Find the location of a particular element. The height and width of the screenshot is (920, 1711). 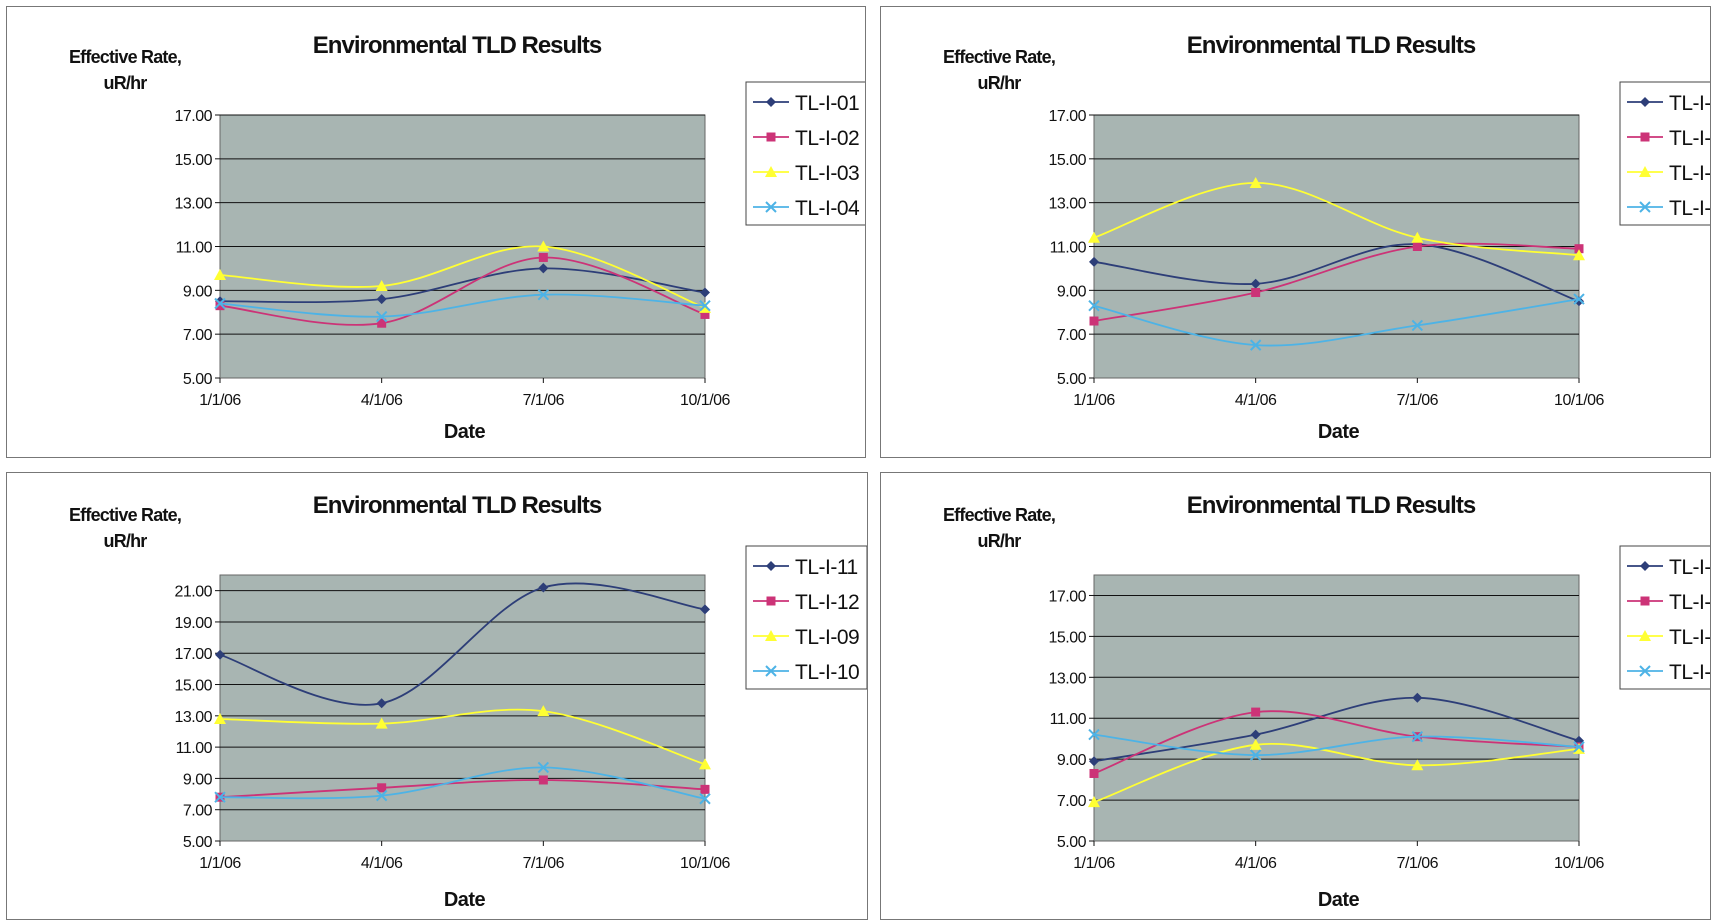

legend-label: TL-I-01 is located at coordinates (827, 103).